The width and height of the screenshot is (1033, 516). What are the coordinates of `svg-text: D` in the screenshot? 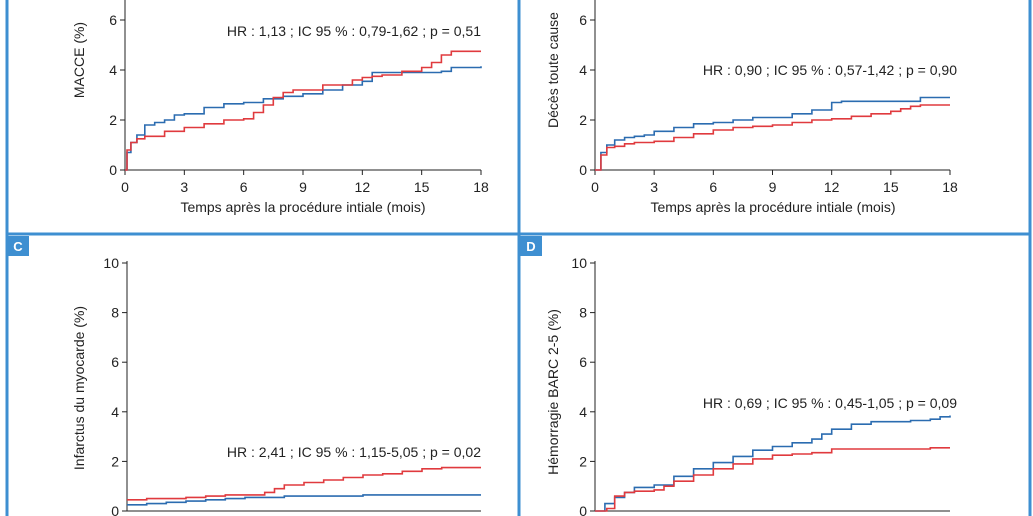 It's located at (530, 246).